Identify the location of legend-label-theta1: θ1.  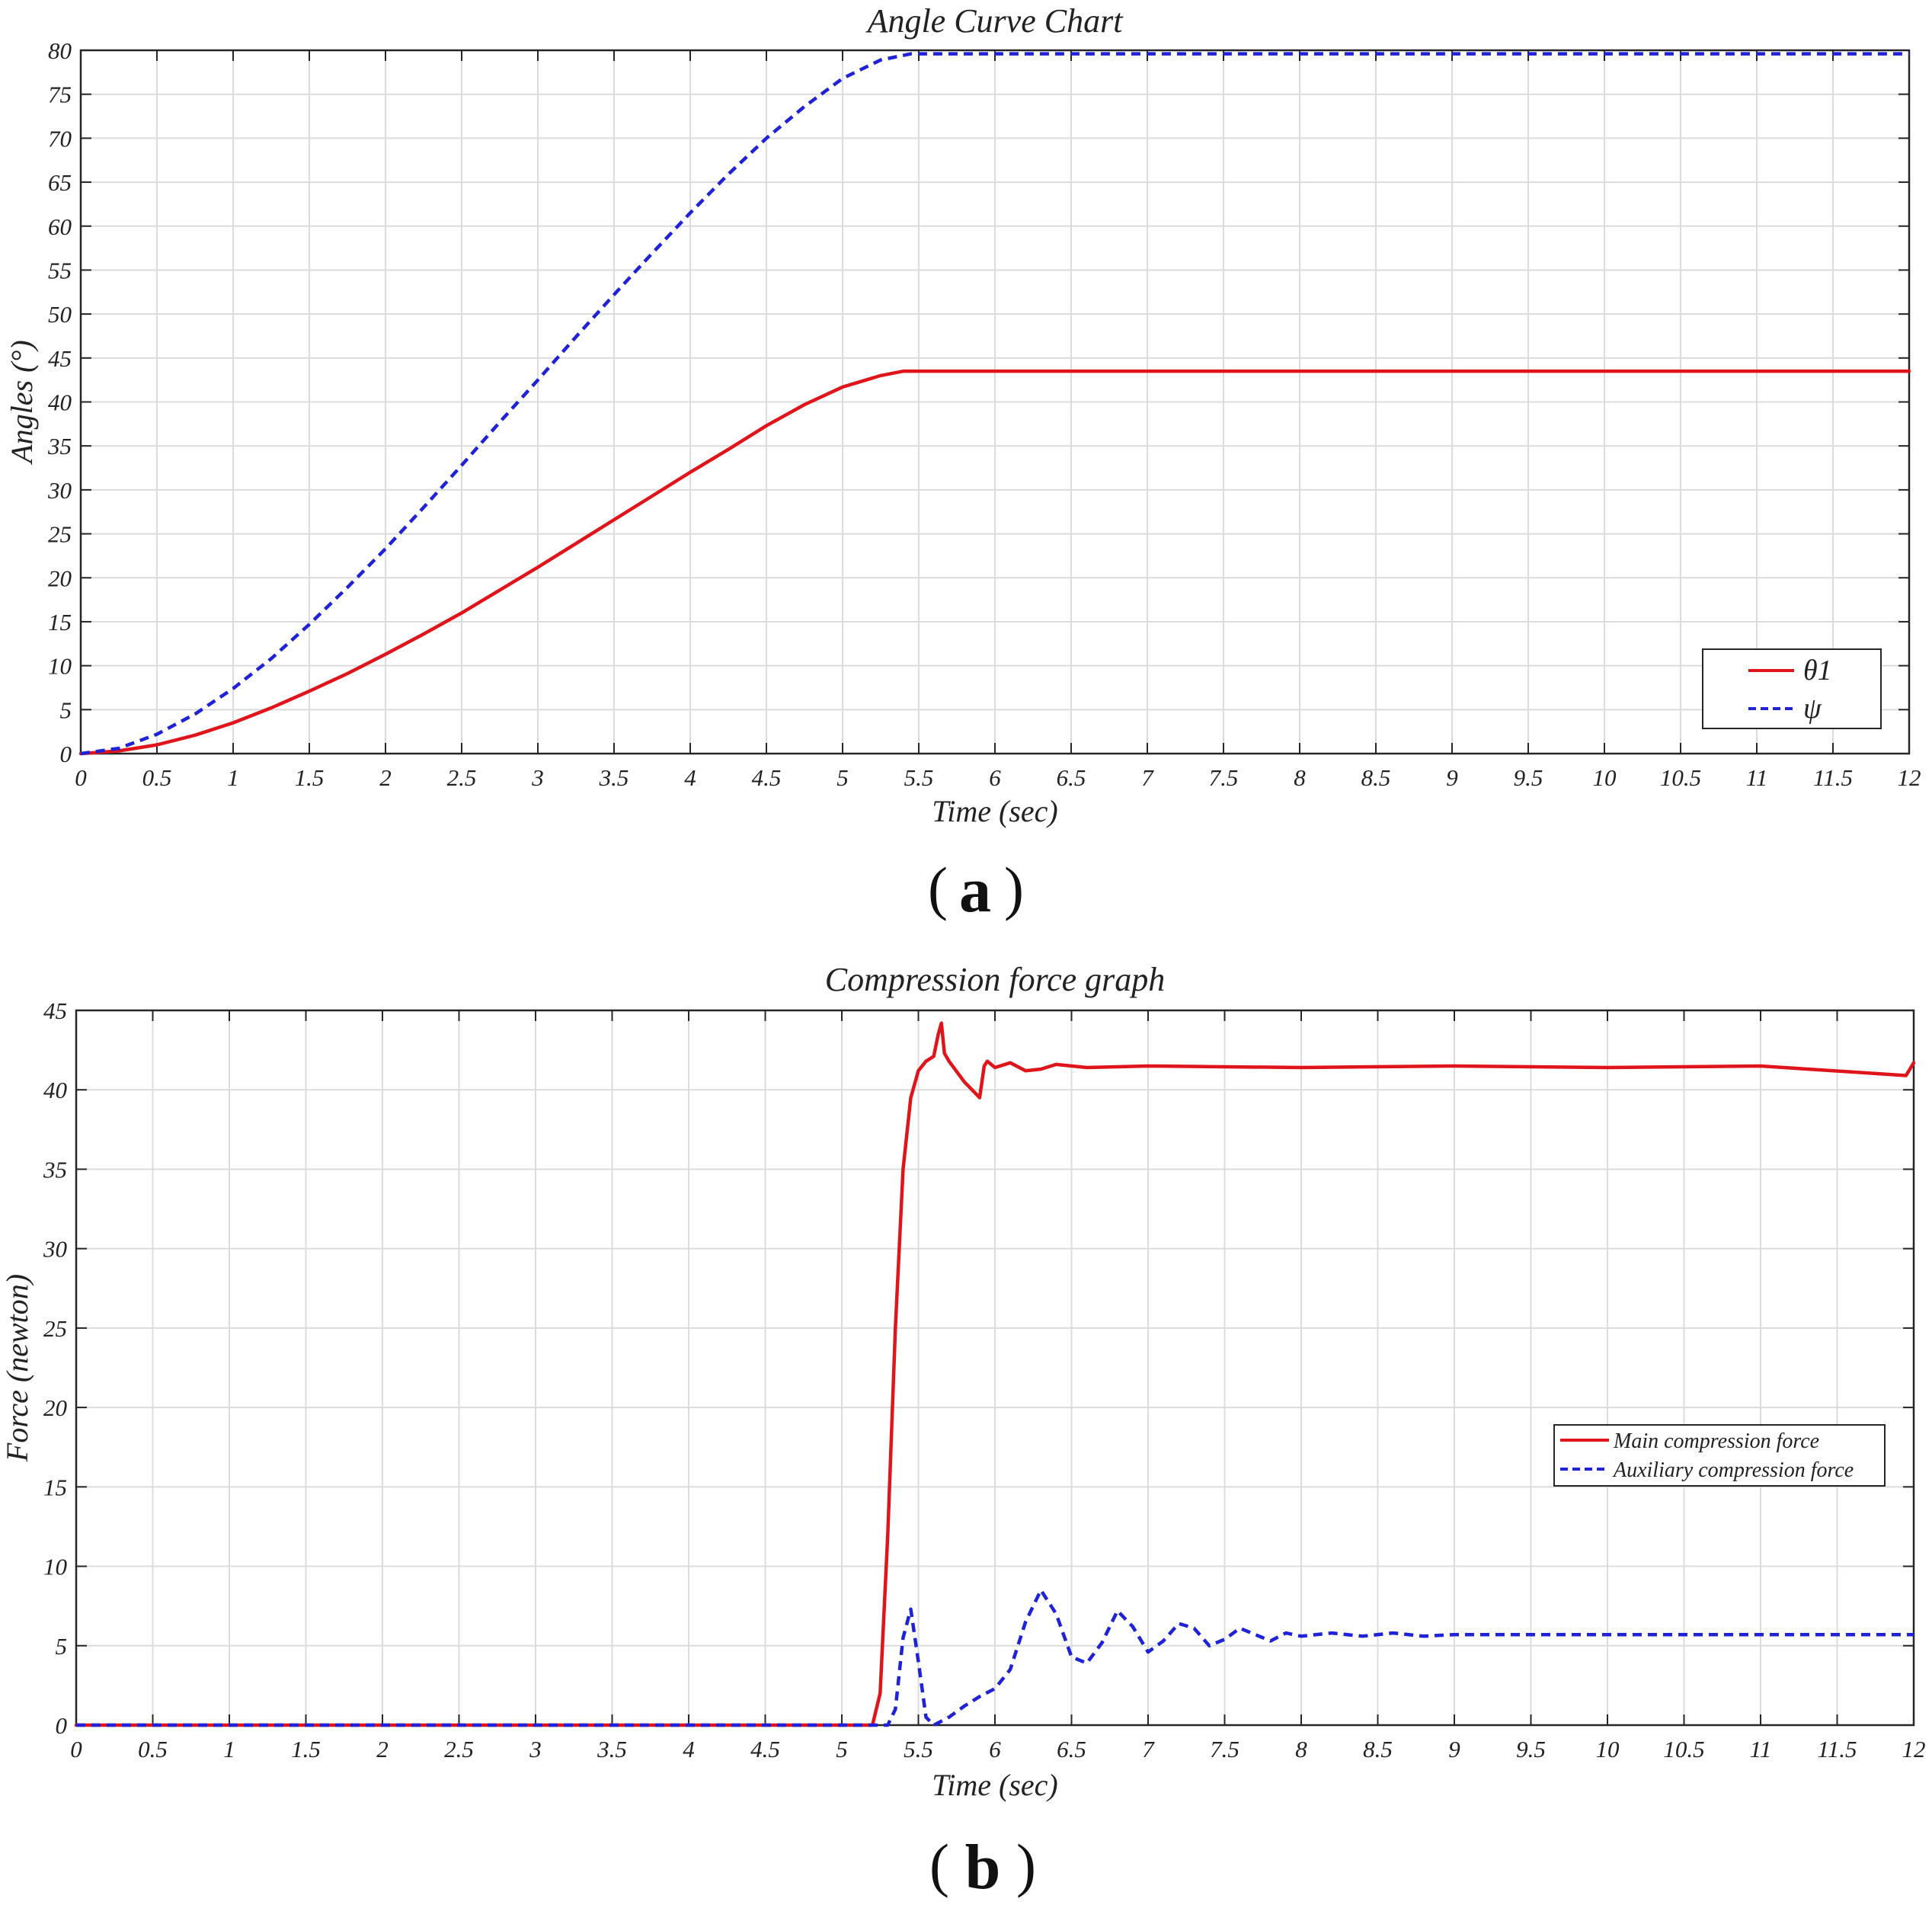
(1818, 671).